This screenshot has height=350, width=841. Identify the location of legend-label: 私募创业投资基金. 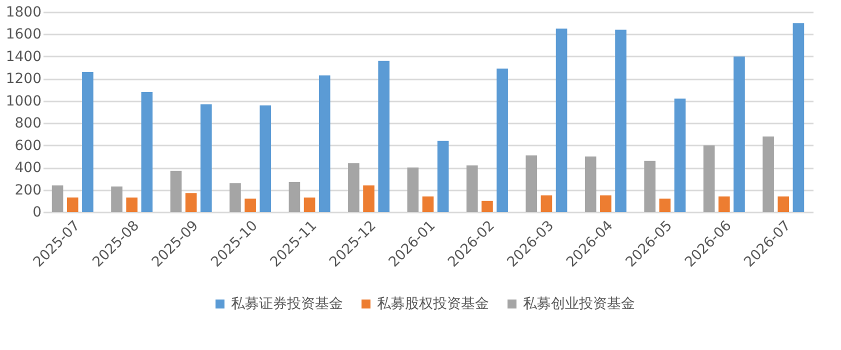
(579, 304).